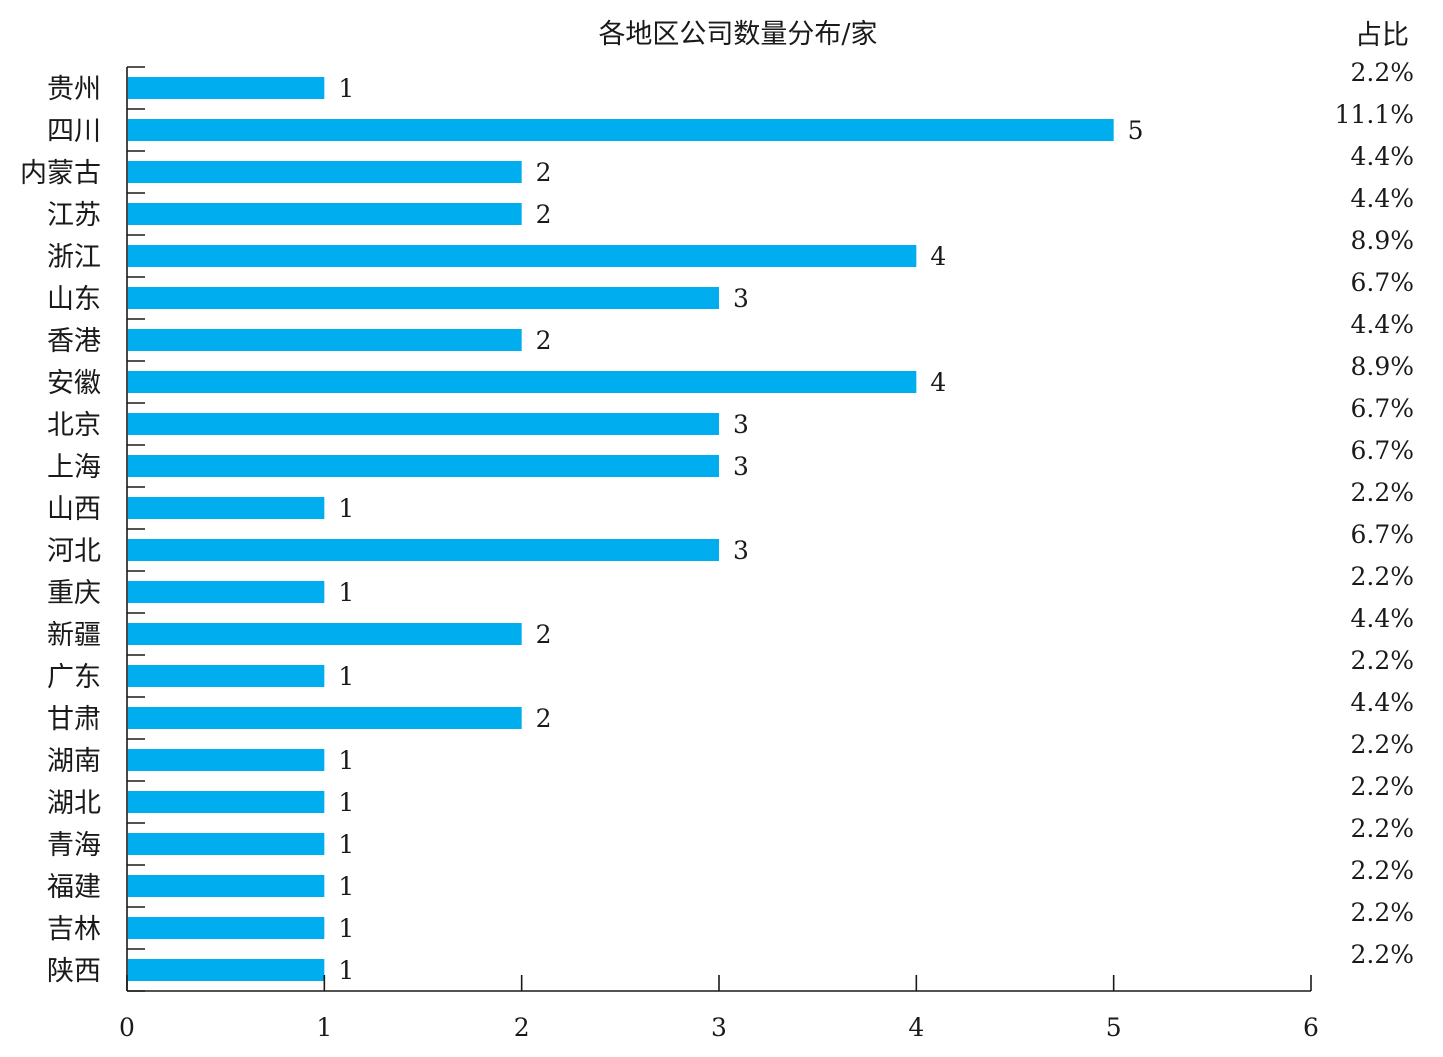  I want to click on share-label-14: 2.2%, so click(1382, 660).